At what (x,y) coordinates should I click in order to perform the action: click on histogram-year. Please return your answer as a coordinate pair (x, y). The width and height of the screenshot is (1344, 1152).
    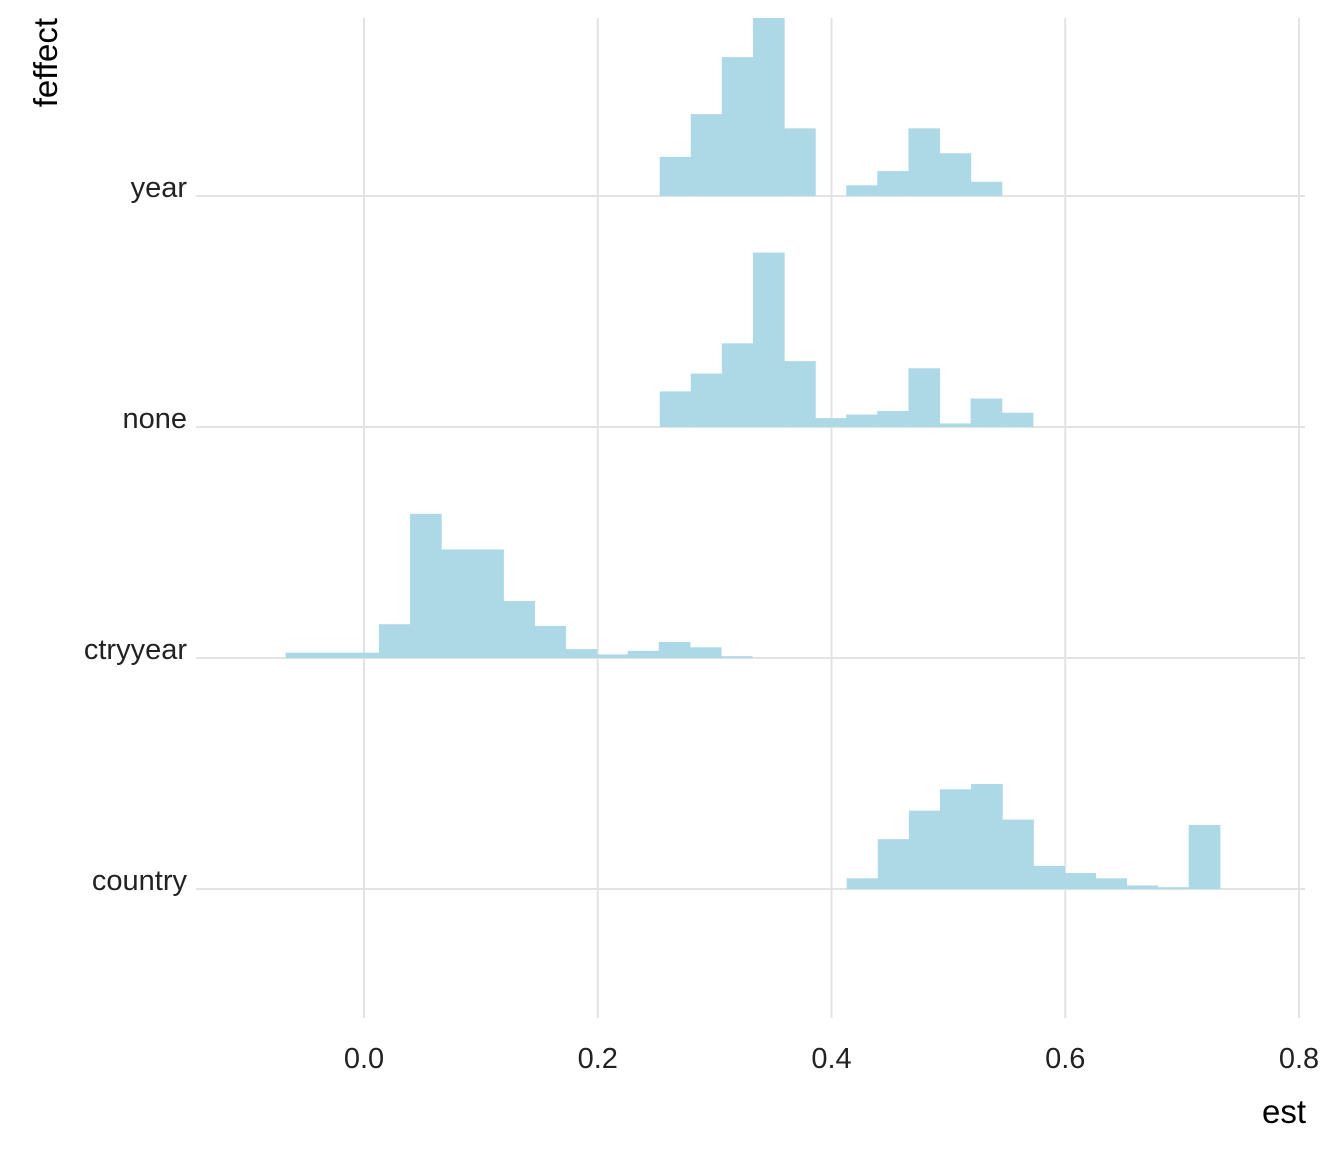
    Looking at the image, I should click on (831, 107).